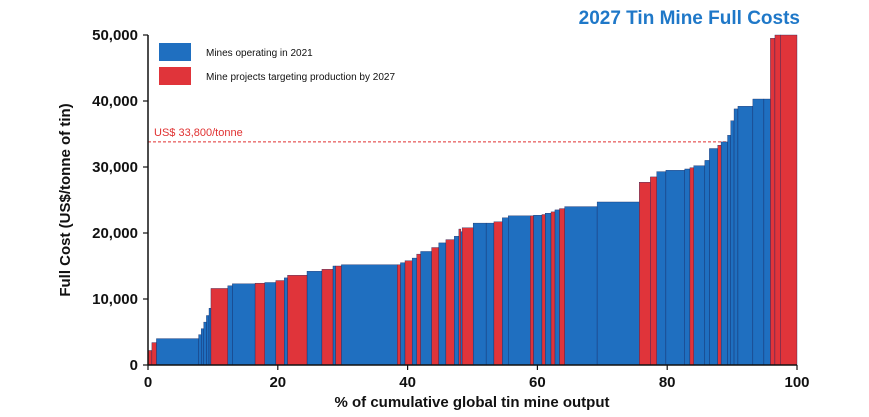 The height and width of the screenshot is (417, 869). I want to click on y-tick-label: 30,000, so click(115, 167).